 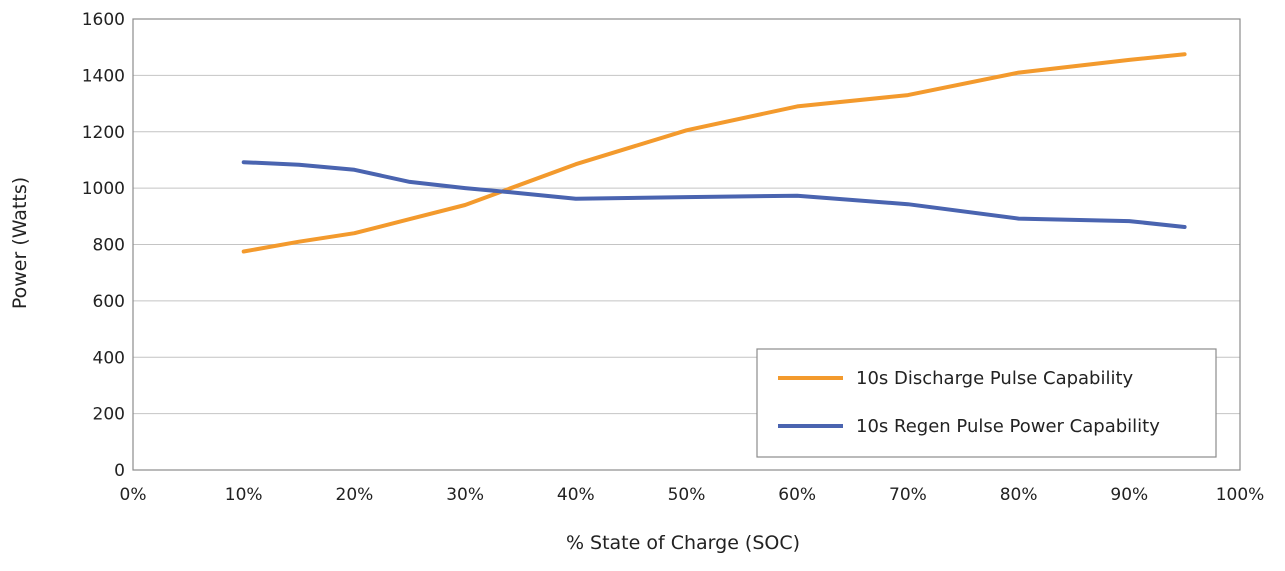 I want to click on y-tick-label: 400, so click(x=109, y=358).